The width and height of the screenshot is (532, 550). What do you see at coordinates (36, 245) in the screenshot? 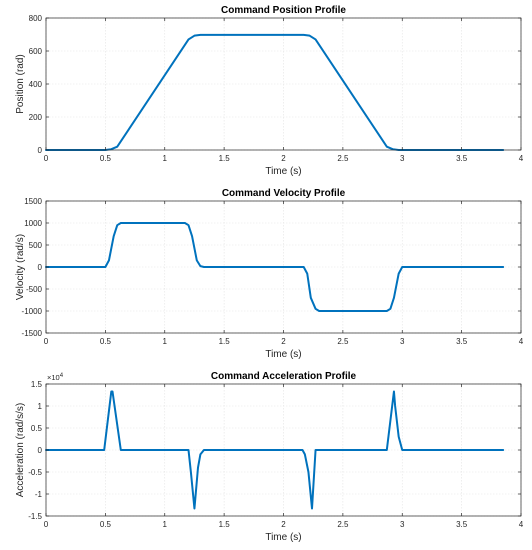
I see `y-tick-label: 500` at bounding box center [36, 245].